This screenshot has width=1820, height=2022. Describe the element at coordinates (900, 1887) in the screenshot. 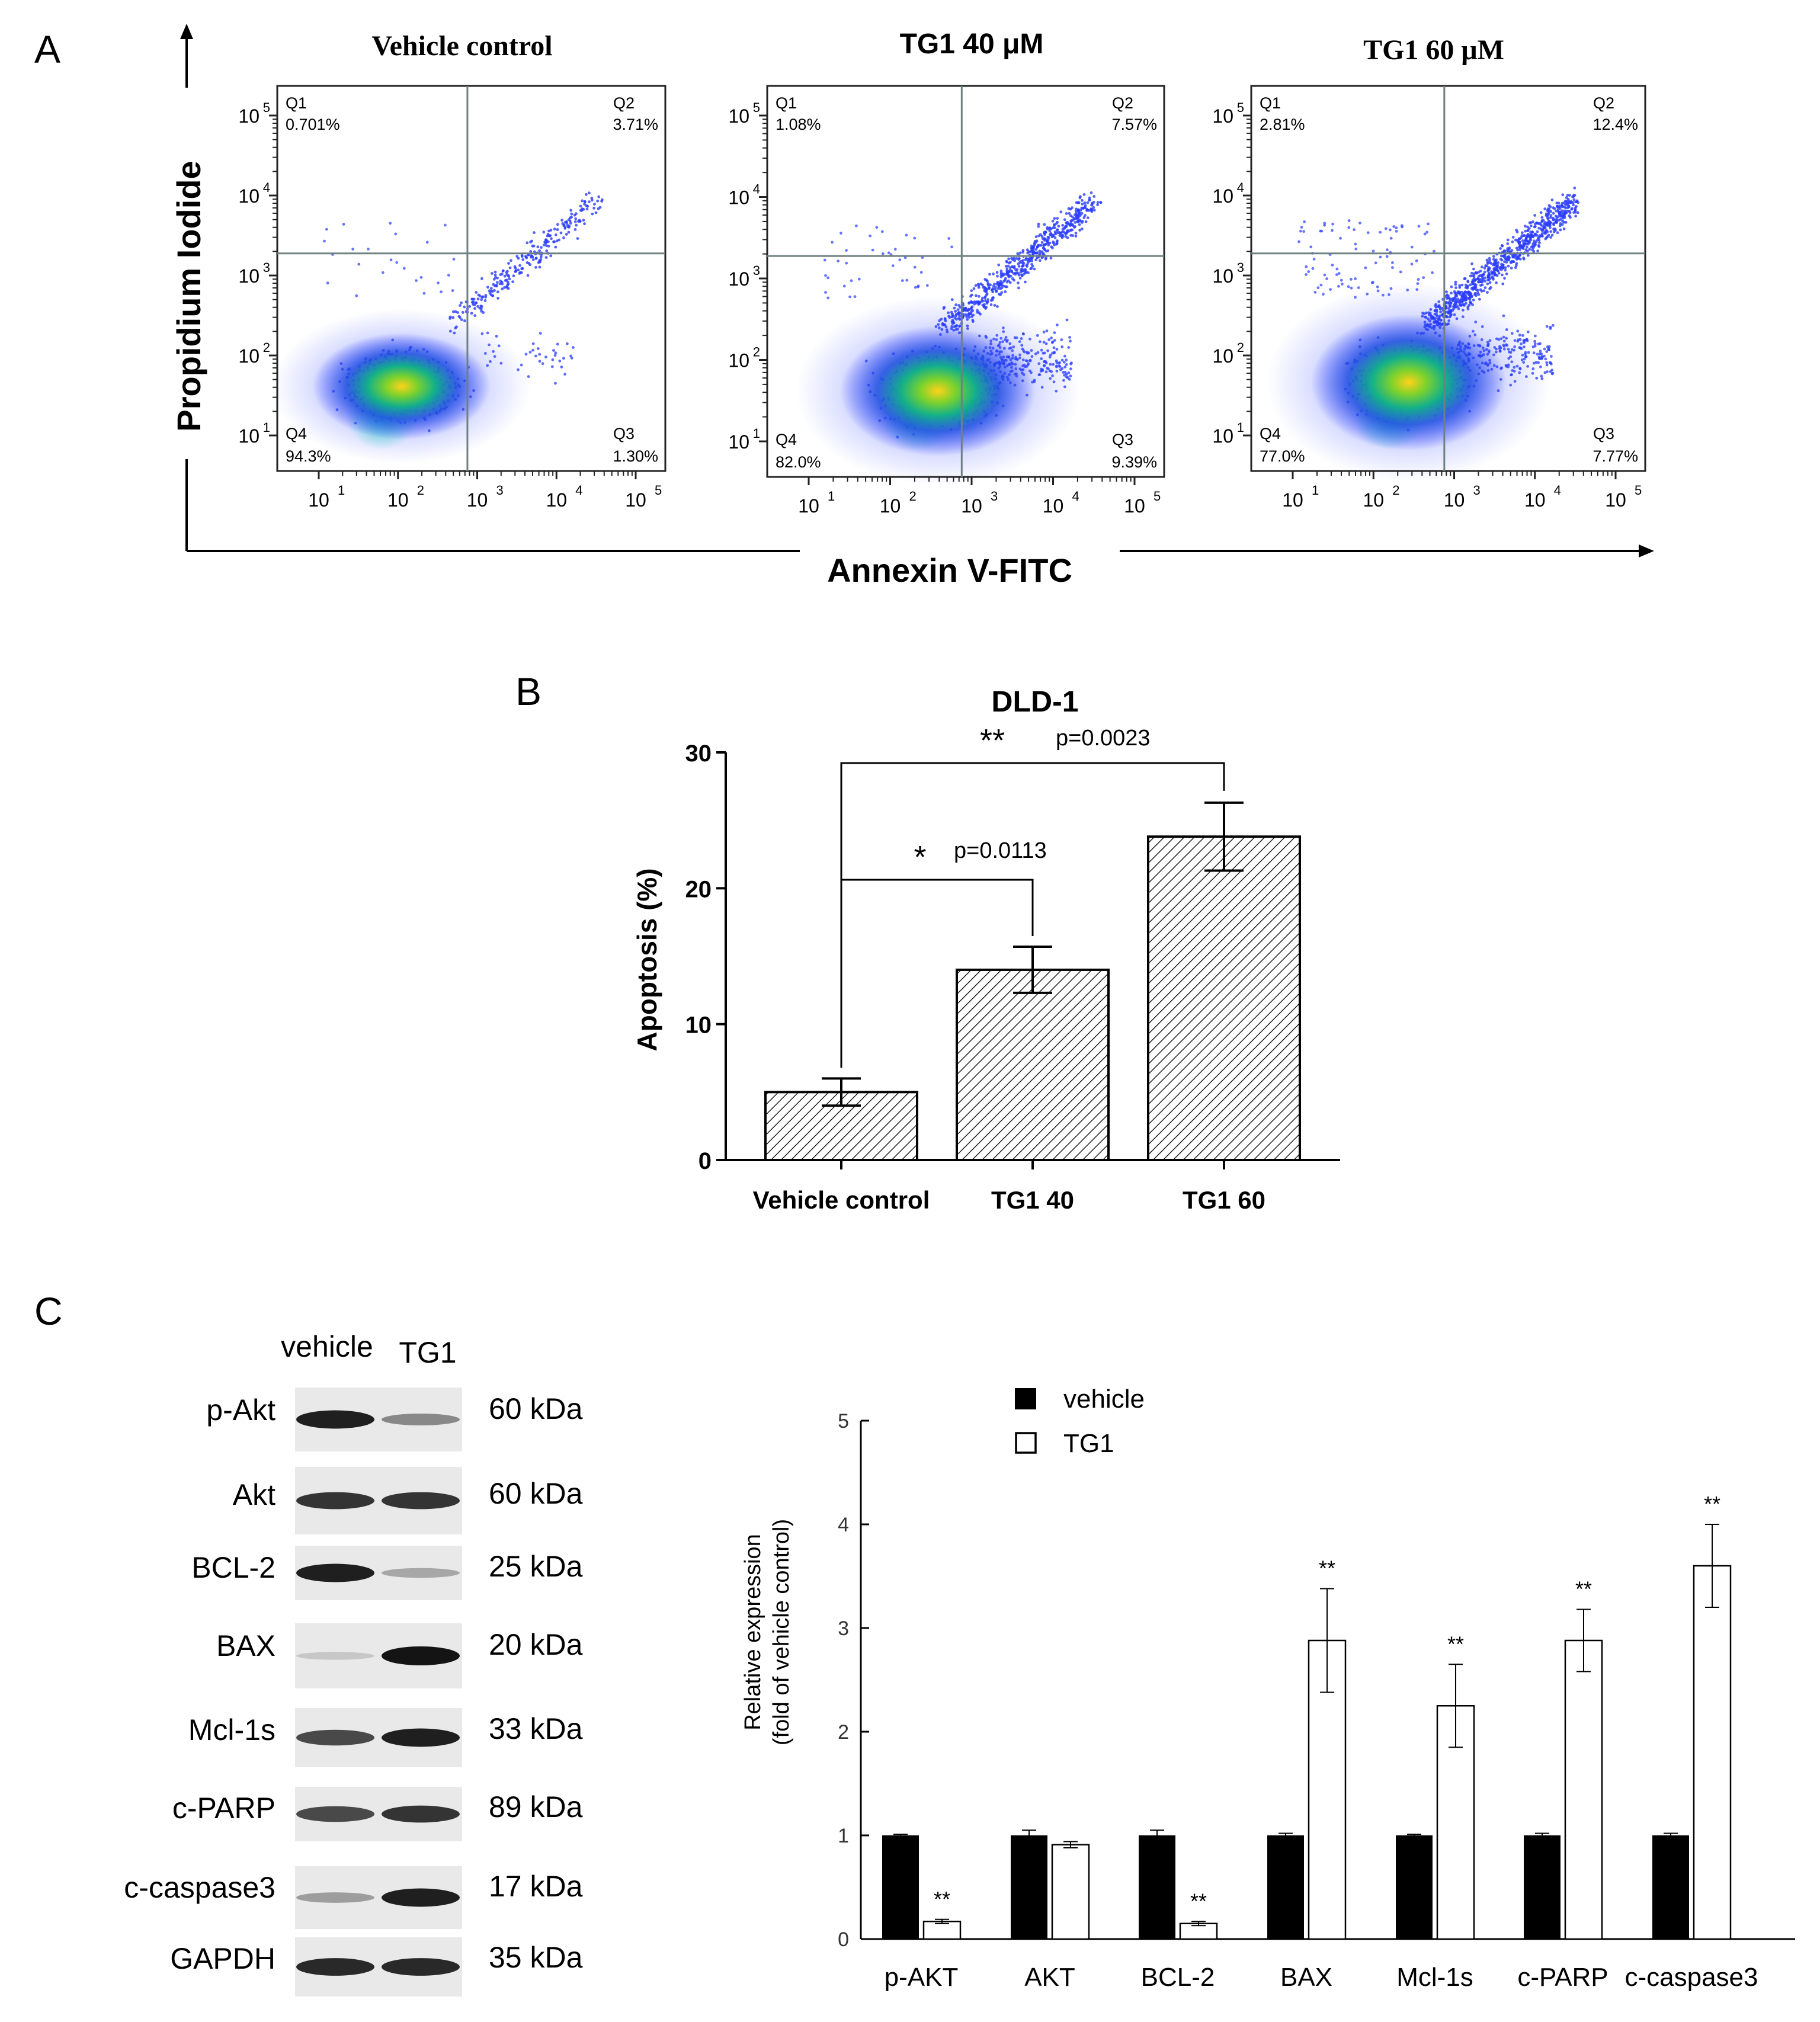

I see `chart-c-bar-vehicle` at that location.